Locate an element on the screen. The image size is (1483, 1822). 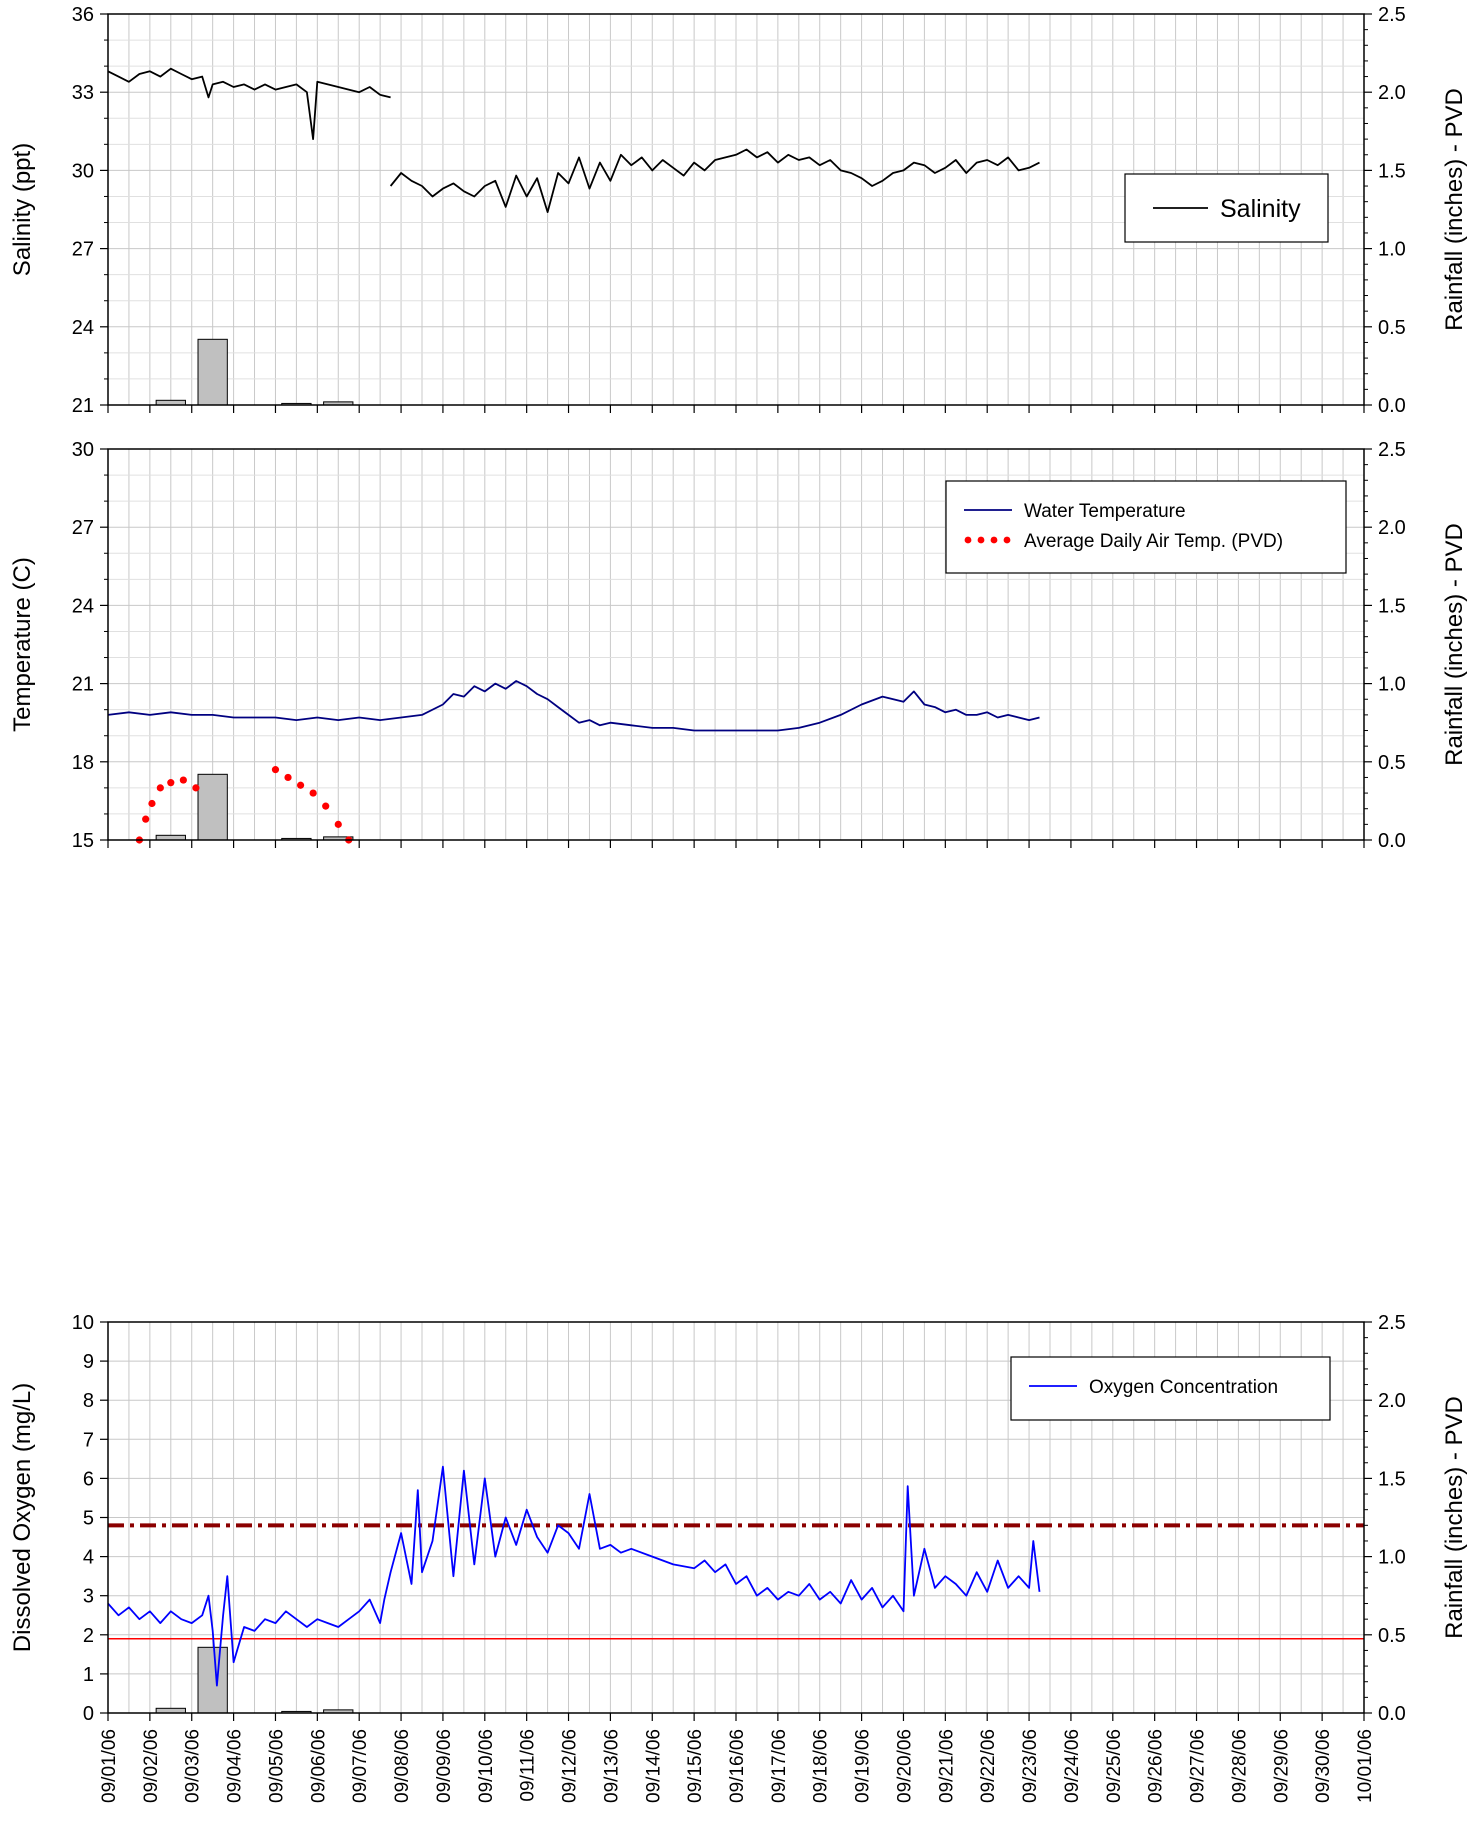
date-tick-label: 09/20/06 is located at coordinates (904, 1766).